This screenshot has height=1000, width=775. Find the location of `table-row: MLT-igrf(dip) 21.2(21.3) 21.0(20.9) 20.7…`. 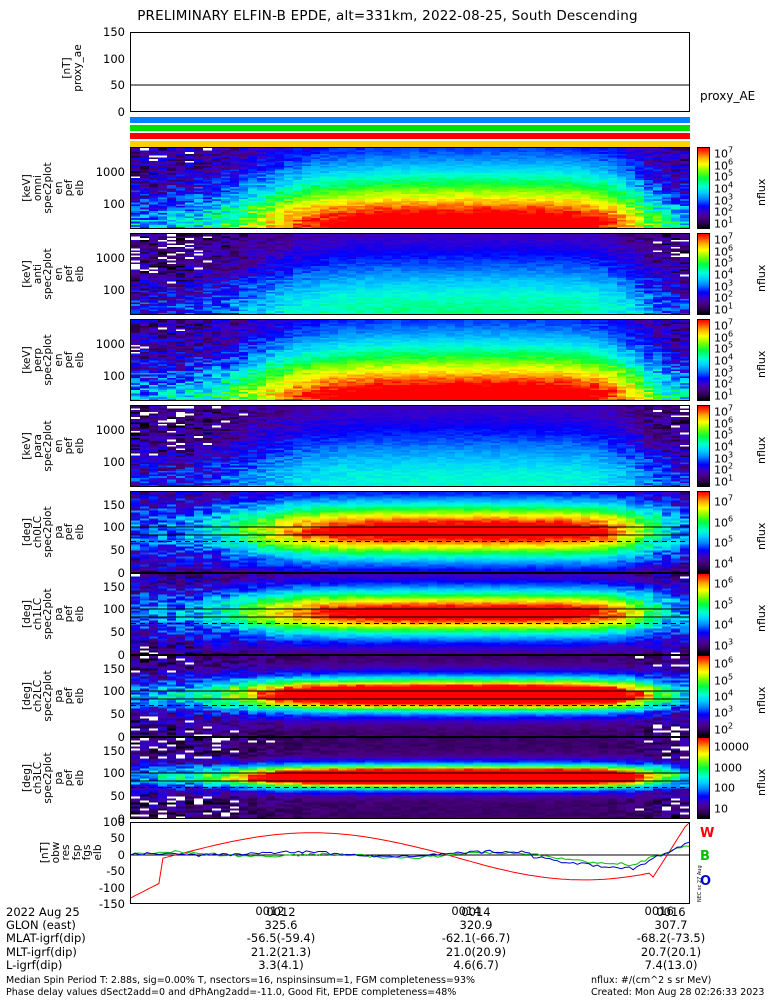

table-row: MLT-igrf(dip) 21.2(21.3) 21.0(20.9) 20.7… is located at coordinates (390, 952).